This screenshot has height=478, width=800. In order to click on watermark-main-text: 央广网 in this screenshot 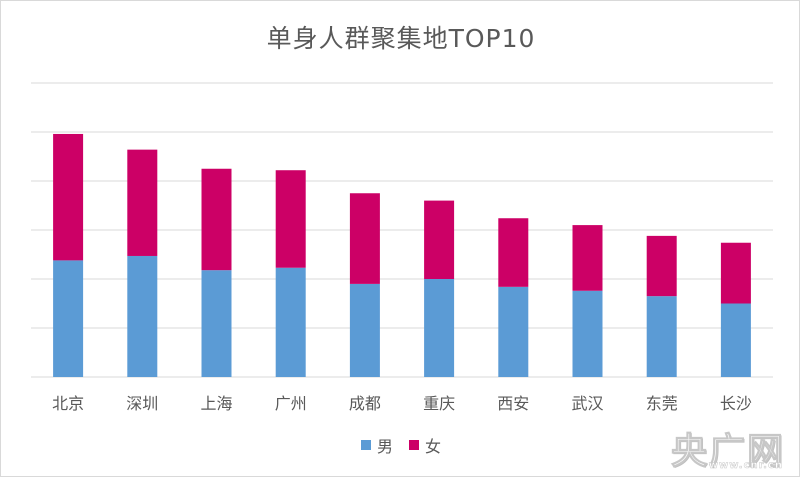, I will do `click(727, 452)`.